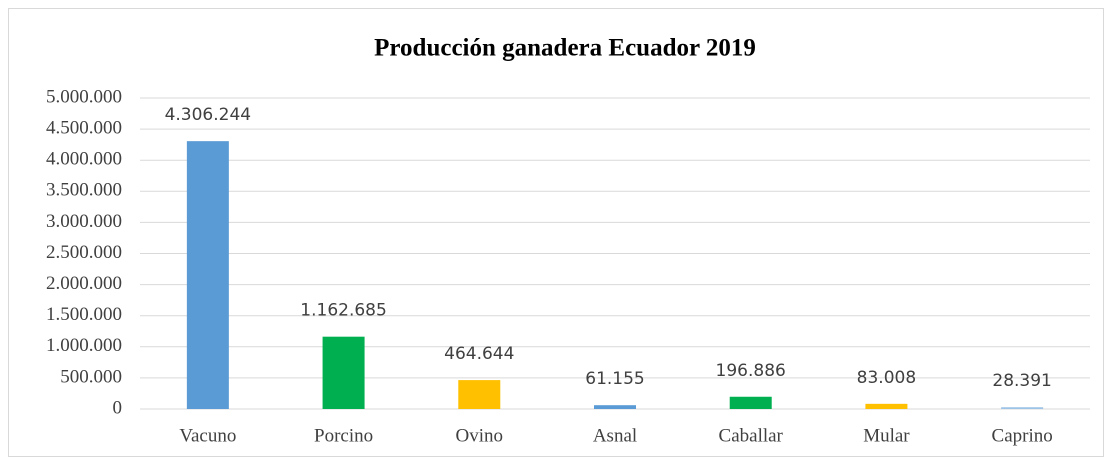 This screenshot has width=1108, height=459. Describe the element at coordinates (118, 407) in the screenshot. I see `y-tick-label: 0` at that location.